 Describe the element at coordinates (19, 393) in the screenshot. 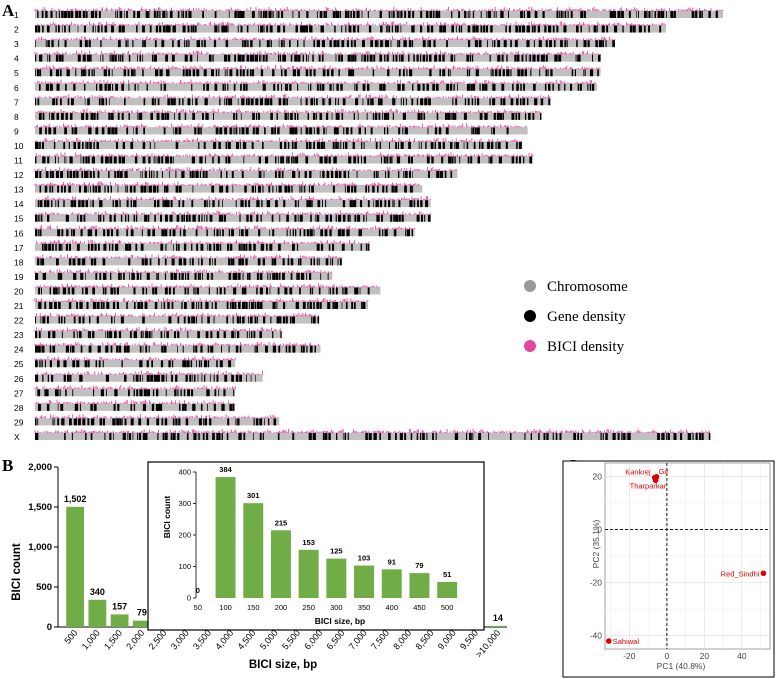

I see `chromosome-label: 27` at that location.